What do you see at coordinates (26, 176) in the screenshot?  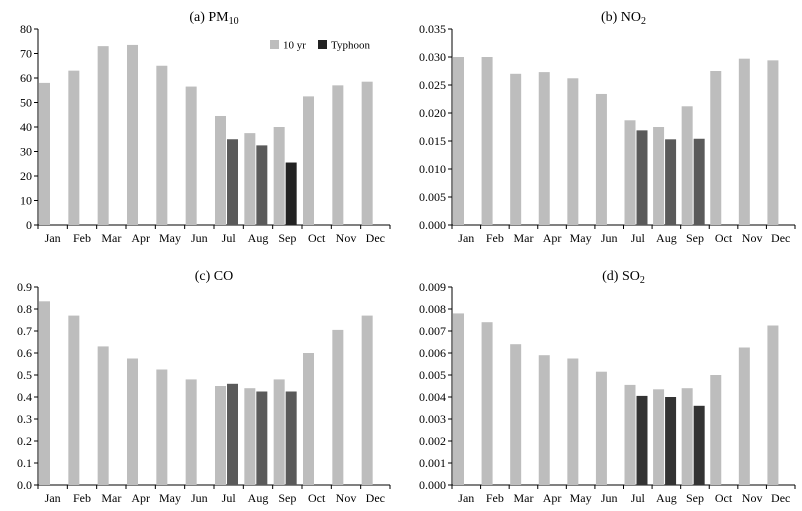 I see `y-tick-label: 20` at bounding box center [26, 176].